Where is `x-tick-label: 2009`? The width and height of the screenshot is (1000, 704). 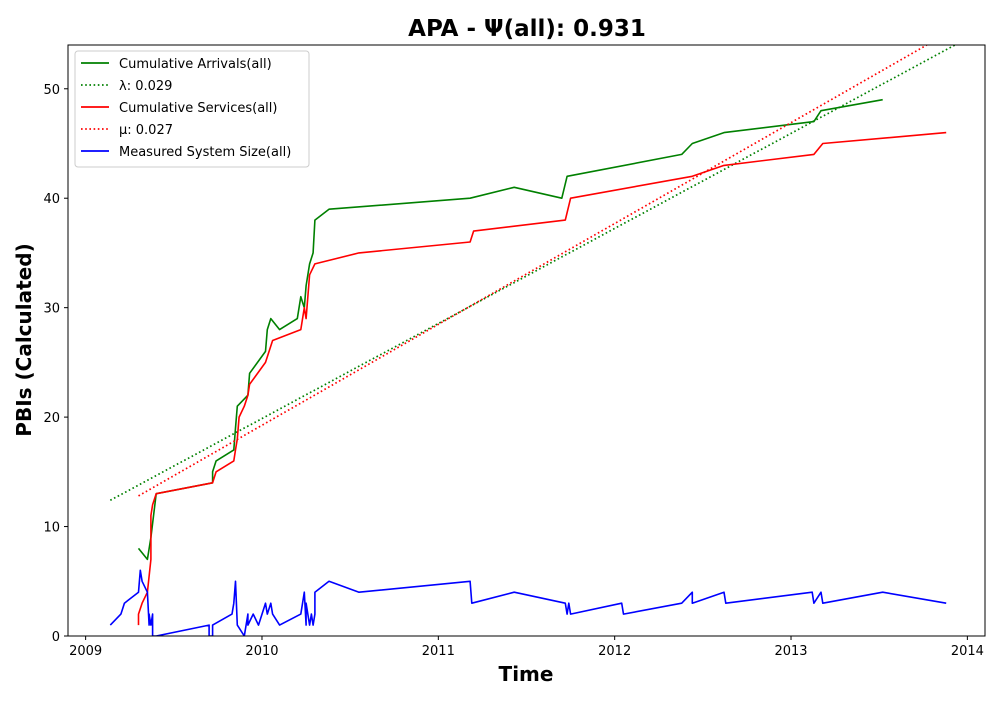
x-tick-label: 2009 is located at coordinates (85, 651).